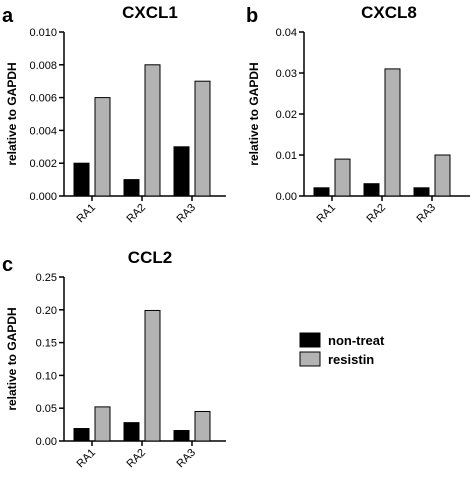  Describe the element at coordinates (286, 74) in the screenshot. I see `y-tick-label: 0.03` at that location.